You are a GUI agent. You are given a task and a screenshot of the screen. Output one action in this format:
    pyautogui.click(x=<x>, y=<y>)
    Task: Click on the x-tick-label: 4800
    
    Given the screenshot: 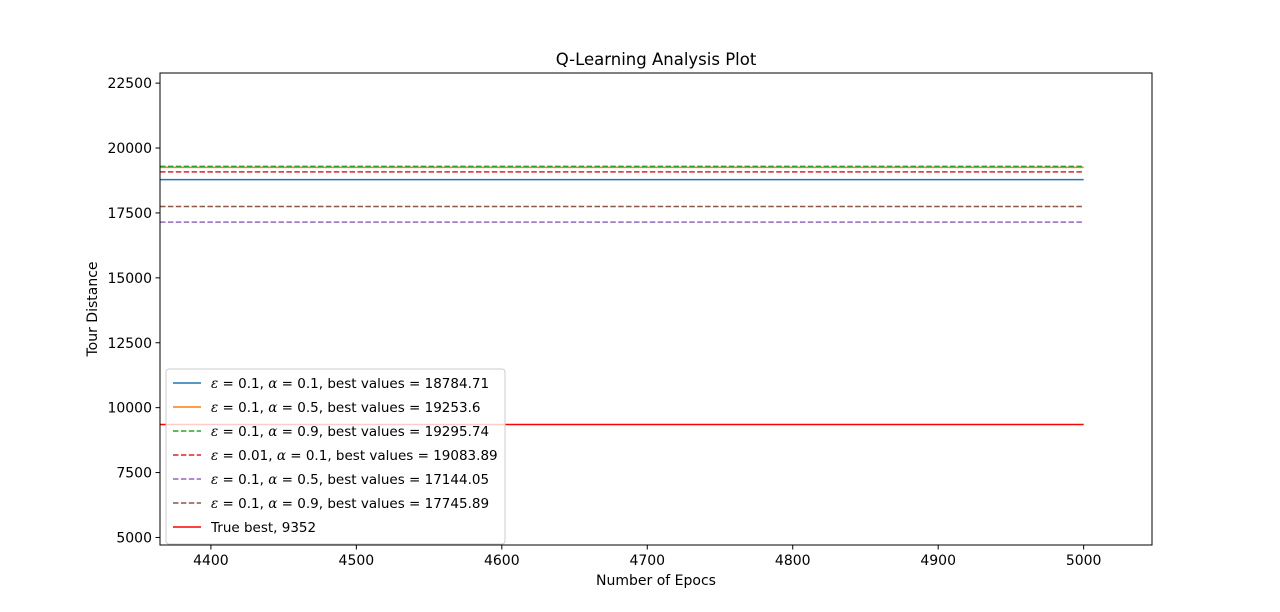 What is the action you would take?
    pyautogui.click(x=793, y=561)
    